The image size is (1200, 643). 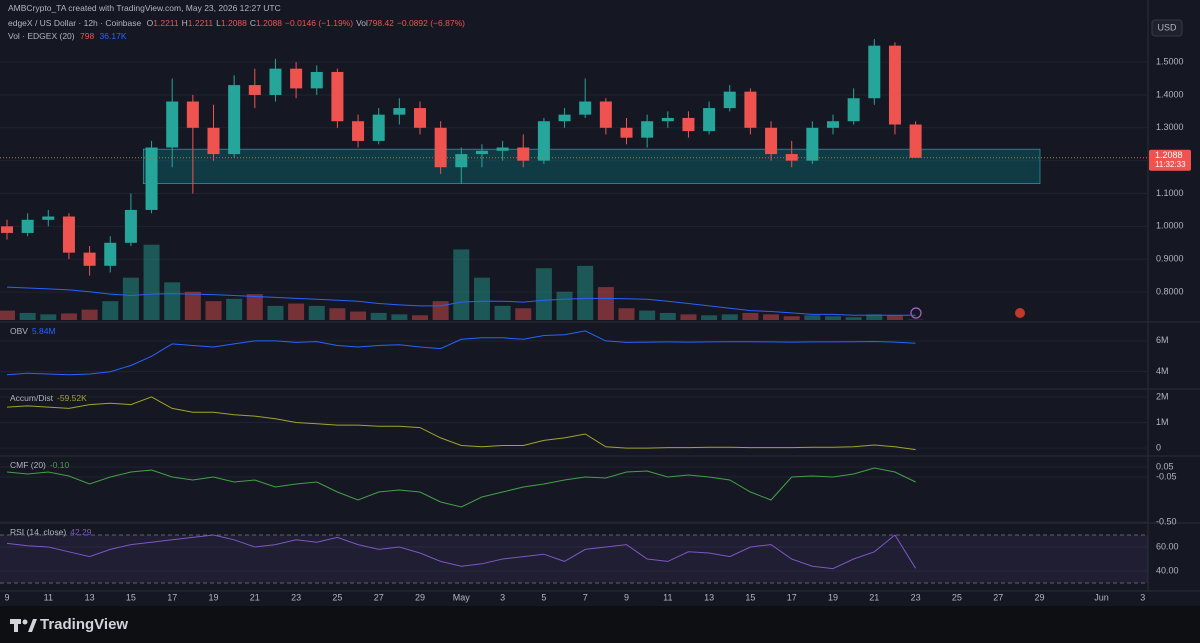 I want to click on cmf-legend: CMF (20) -0.10, so click(x=41, y=465).